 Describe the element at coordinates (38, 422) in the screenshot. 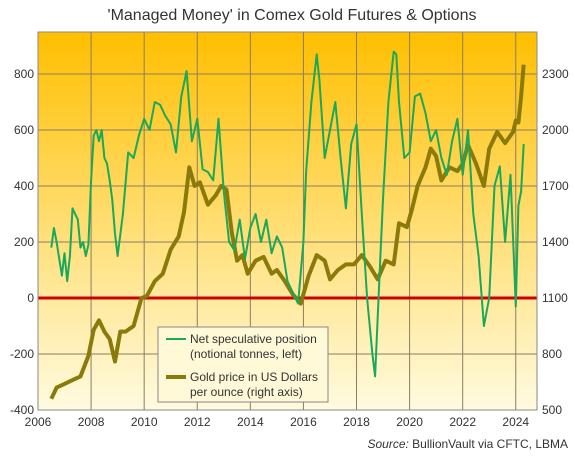

I see `x-tick-label: 2006` at that location.